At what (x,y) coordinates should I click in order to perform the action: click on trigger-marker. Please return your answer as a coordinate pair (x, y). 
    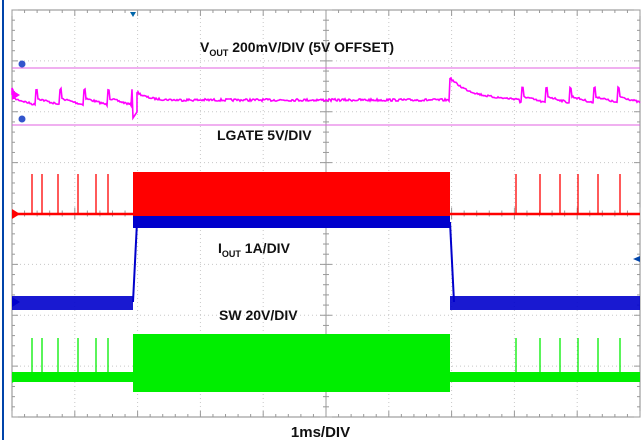
    Looking at the image, I should click on (133, 14).